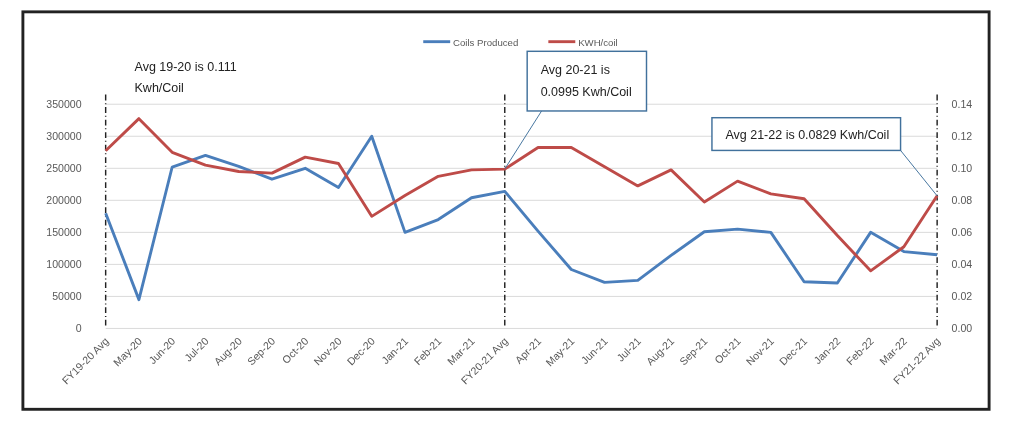 This screenshot has width=1012, height=425. What do you see at coordinates (64, 168) in the screenshot?
I see `y-tick-label: 250000` at bounding box center [64, 168].